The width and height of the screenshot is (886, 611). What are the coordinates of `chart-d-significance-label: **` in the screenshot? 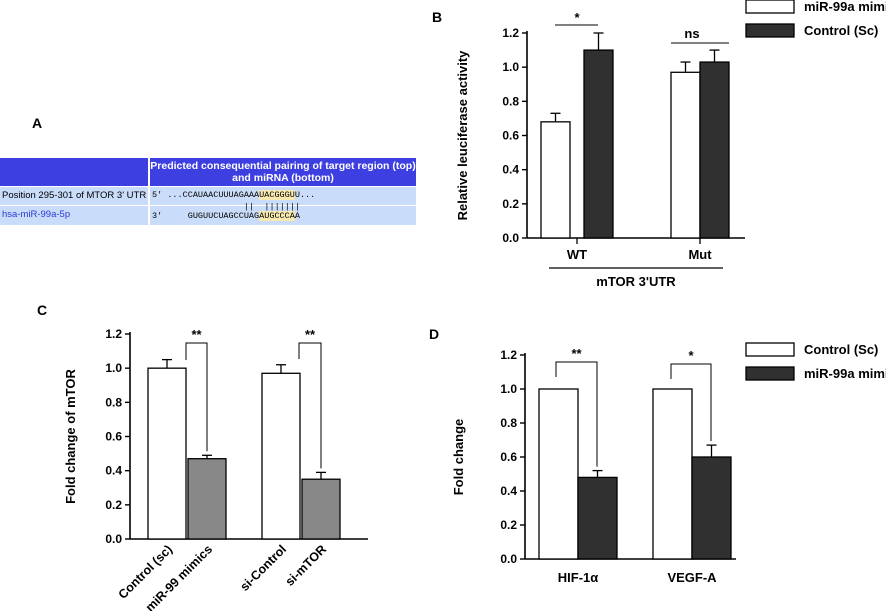 It's located at (576, 353).